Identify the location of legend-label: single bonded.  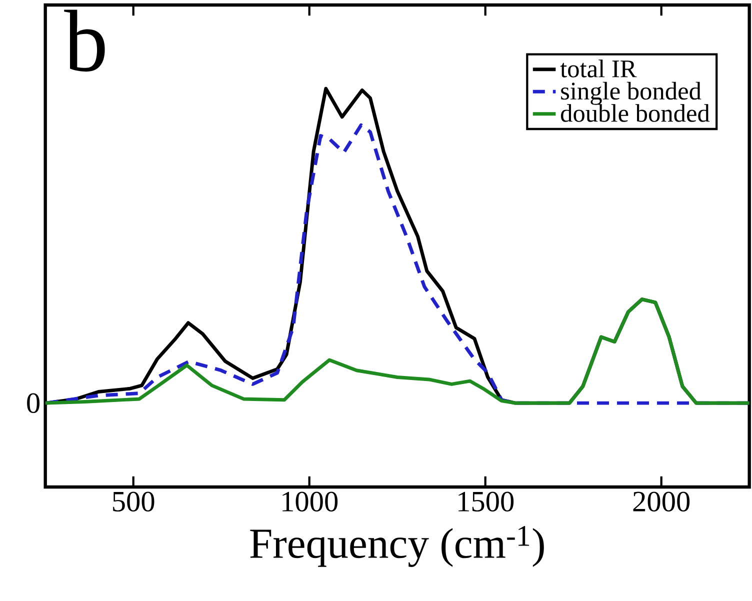
(631, 93).